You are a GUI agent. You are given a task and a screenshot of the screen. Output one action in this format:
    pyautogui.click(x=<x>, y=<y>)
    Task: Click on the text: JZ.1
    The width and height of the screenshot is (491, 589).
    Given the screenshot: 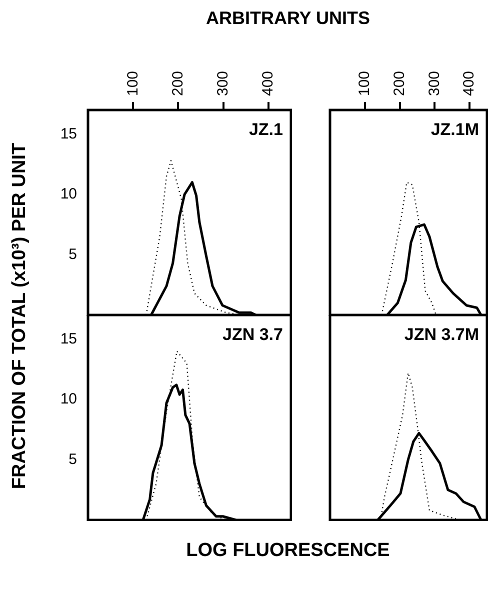 What is the action you would take?
    pyautogui.click(x=265, y=130)
    